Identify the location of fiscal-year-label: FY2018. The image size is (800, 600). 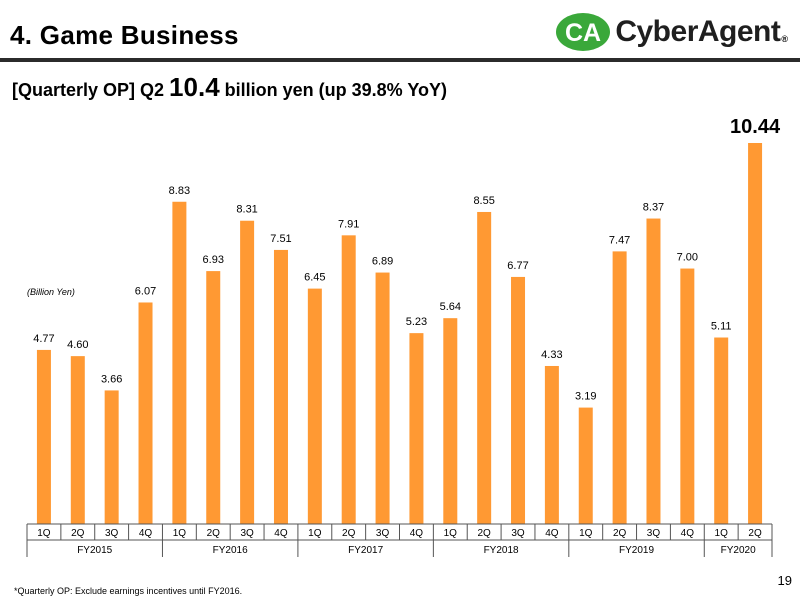
(501, 550).